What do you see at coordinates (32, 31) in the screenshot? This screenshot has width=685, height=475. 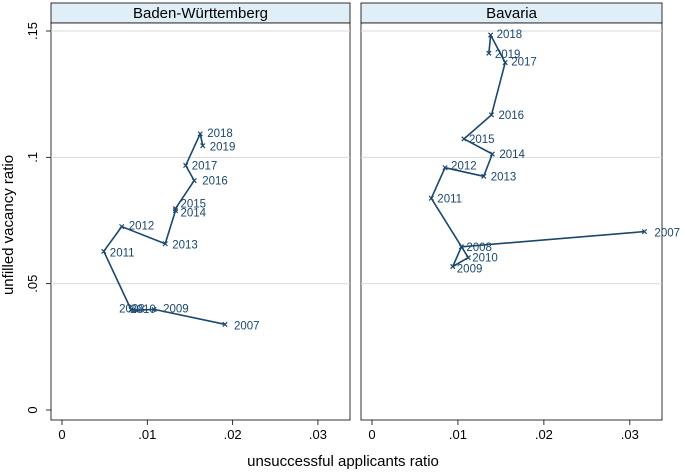 I see `y-tick-label: .15` at bounding box center [32, 31].